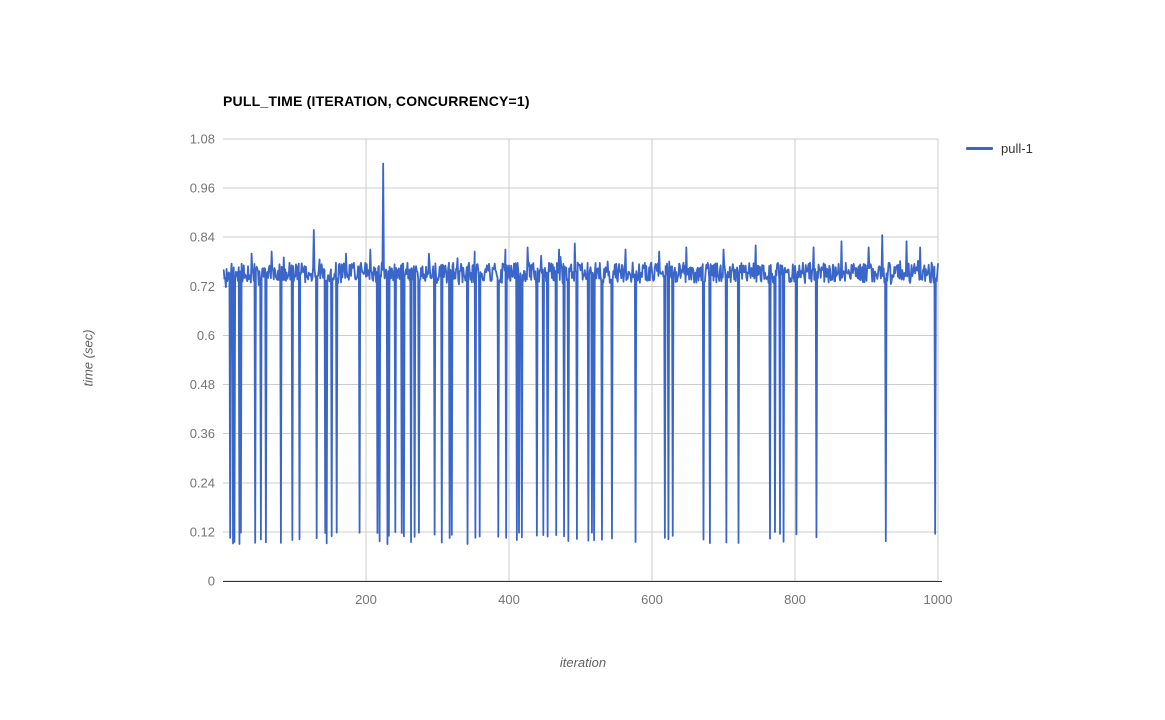  What do you see at coordinates (938, 599) in the screenshot?
I see `x-tick-label: 1000` at bounding box center [938, 599].